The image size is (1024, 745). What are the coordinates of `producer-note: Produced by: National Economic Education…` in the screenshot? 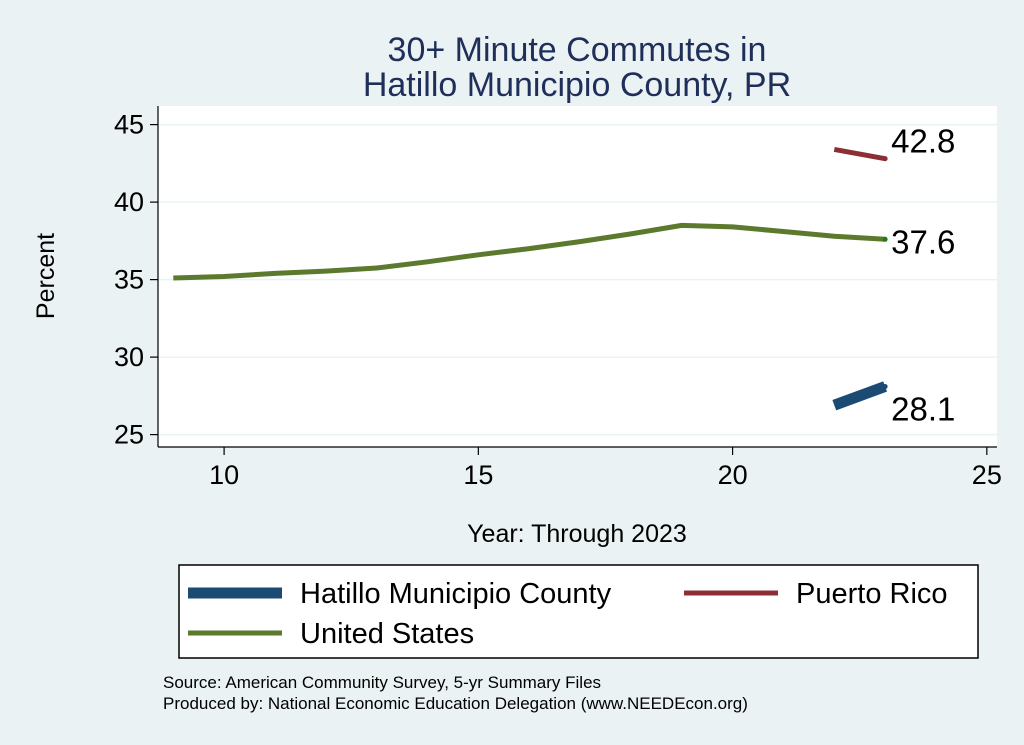 It's located at (455, 703).